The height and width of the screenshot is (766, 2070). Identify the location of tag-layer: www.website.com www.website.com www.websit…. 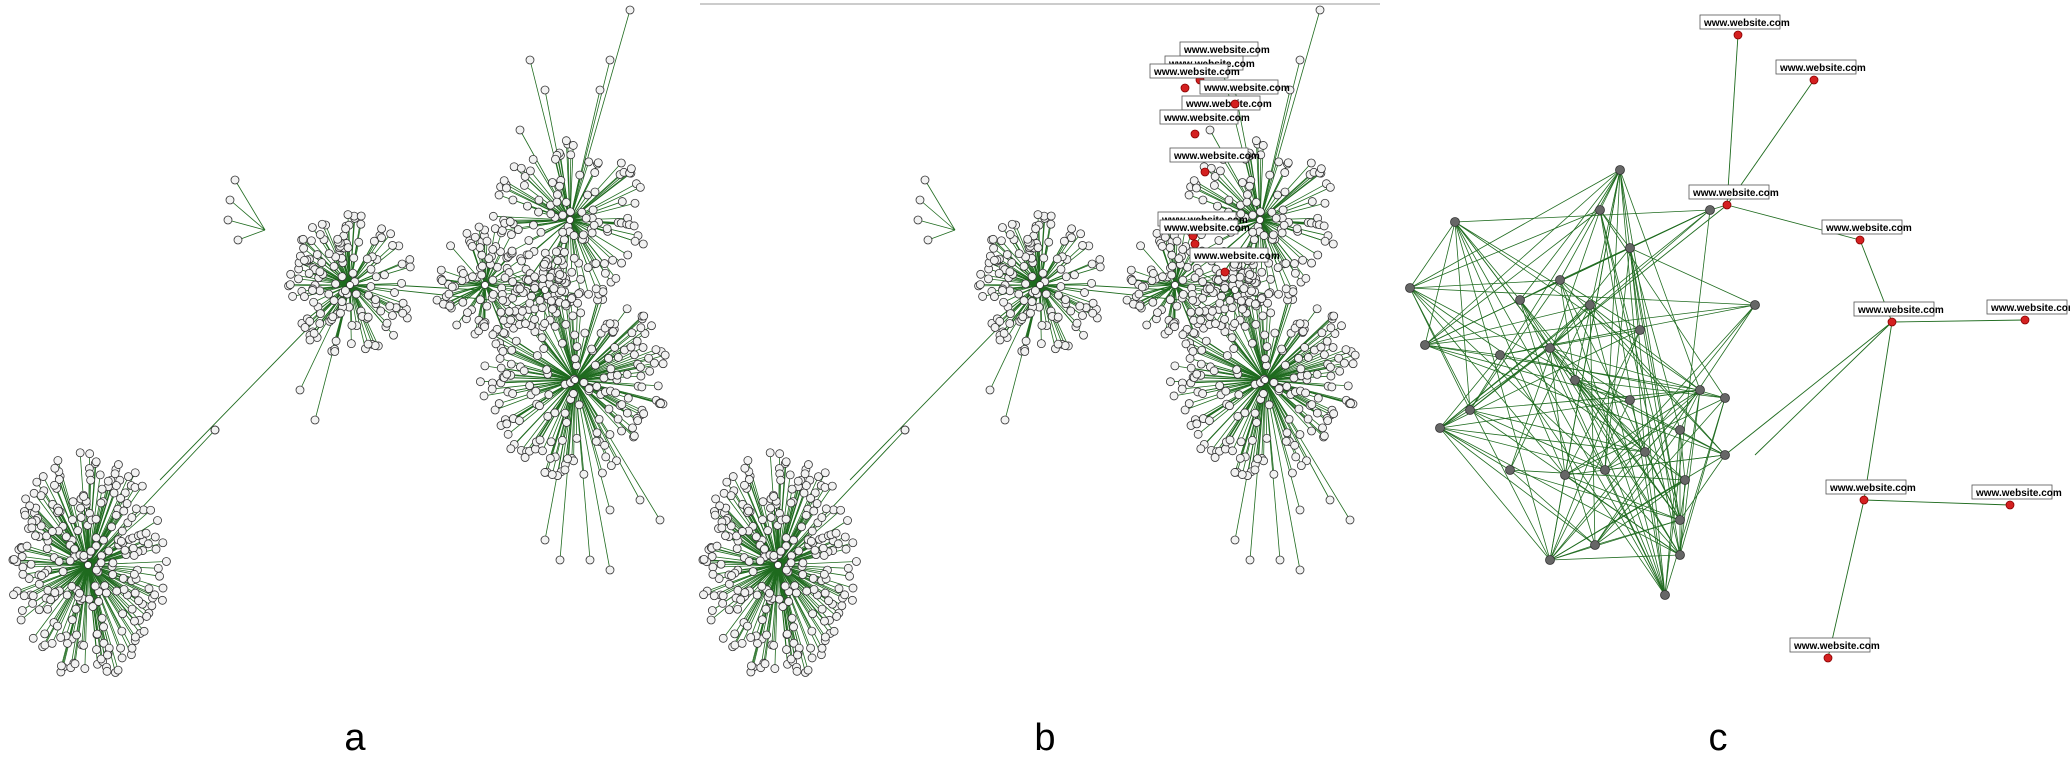
(1219, 159).